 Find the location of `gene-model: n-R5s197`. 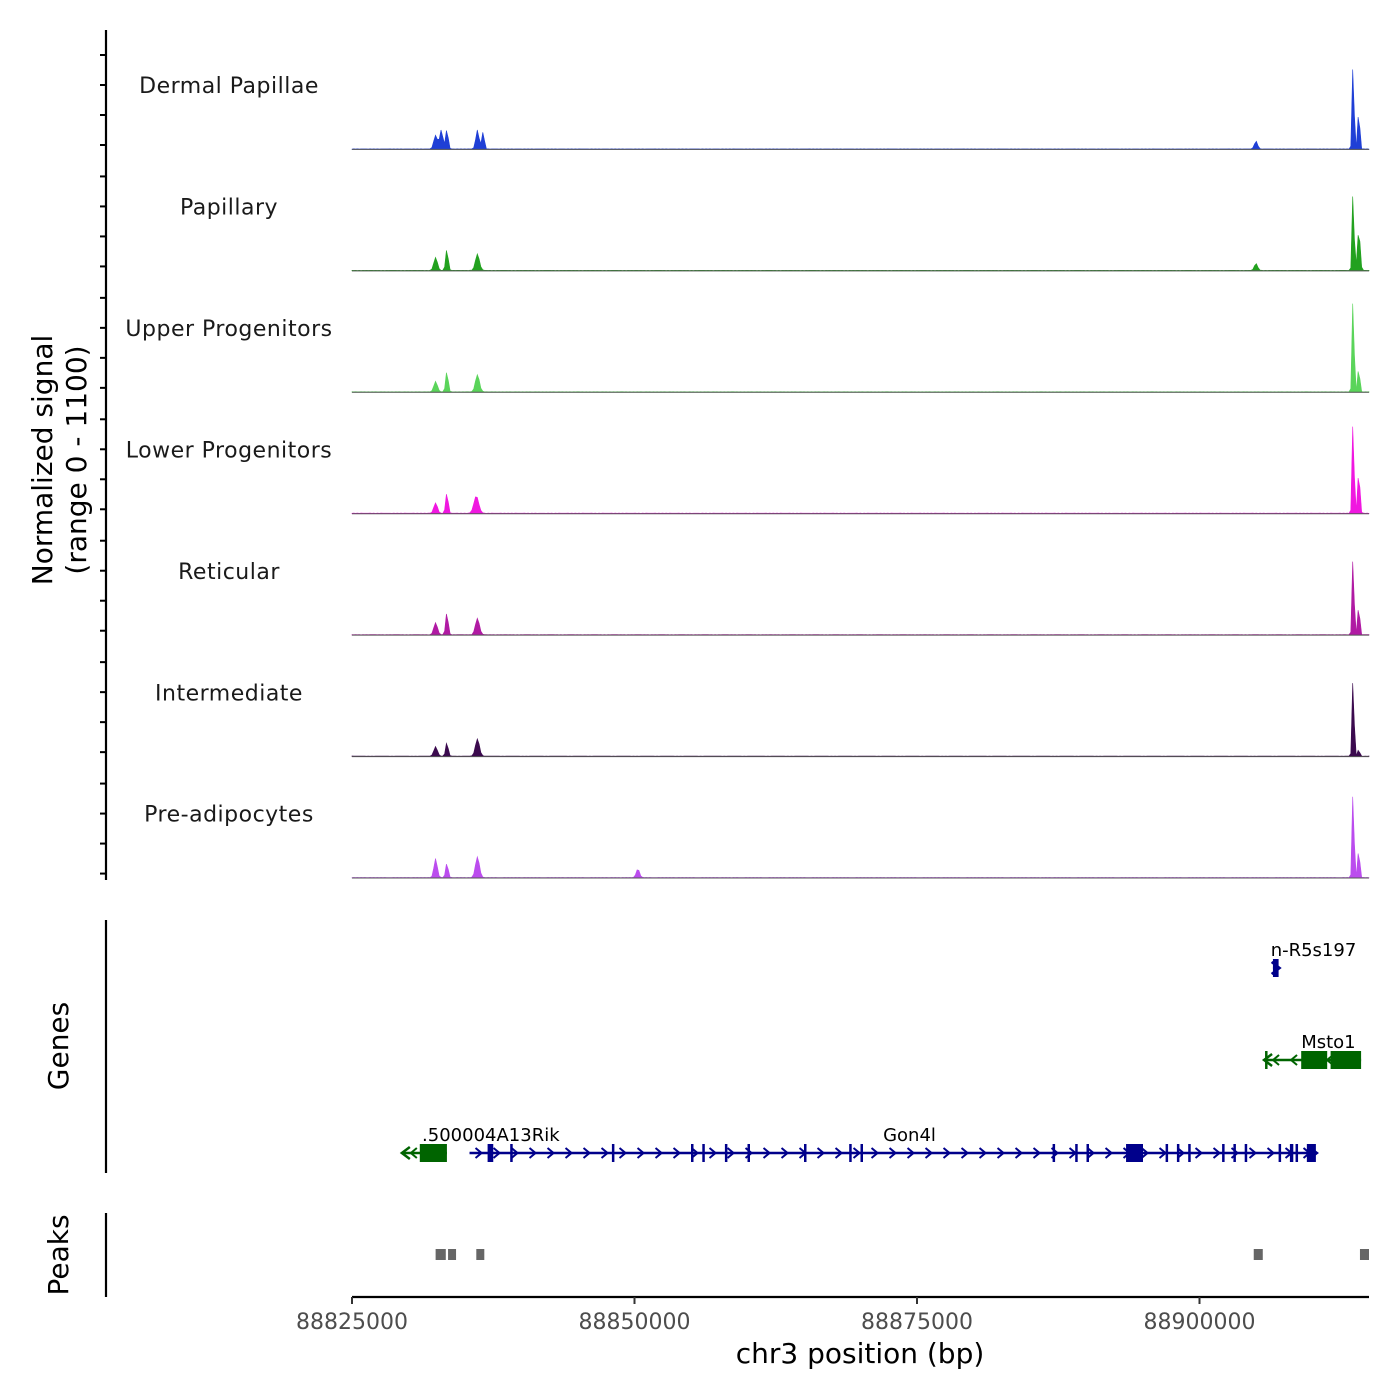

gene-model: n-R5s197 is located at coordinates (1314, 958).